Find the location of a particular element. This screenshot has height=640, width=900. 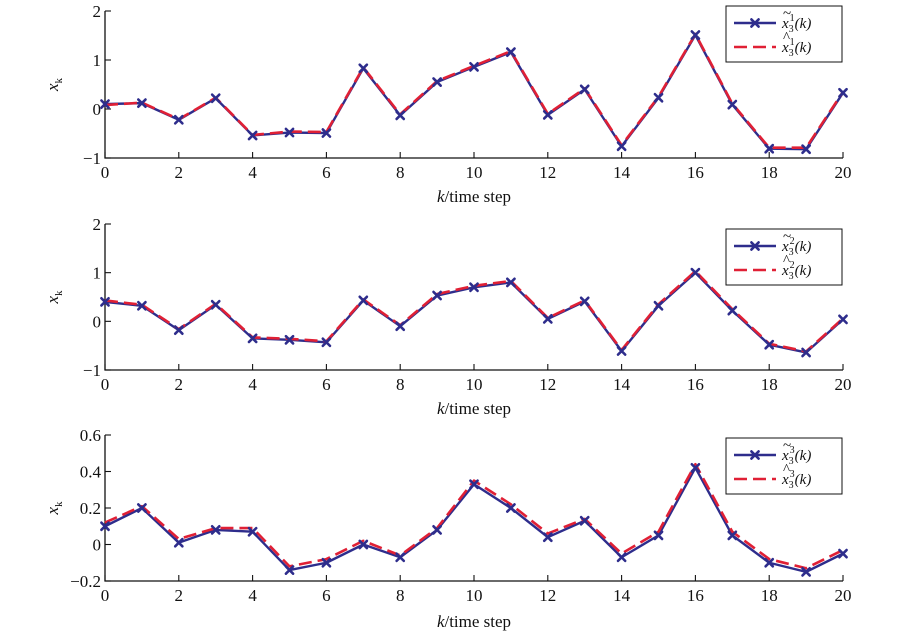

x-tick-label: 6 is located at coordinates (326, 384).